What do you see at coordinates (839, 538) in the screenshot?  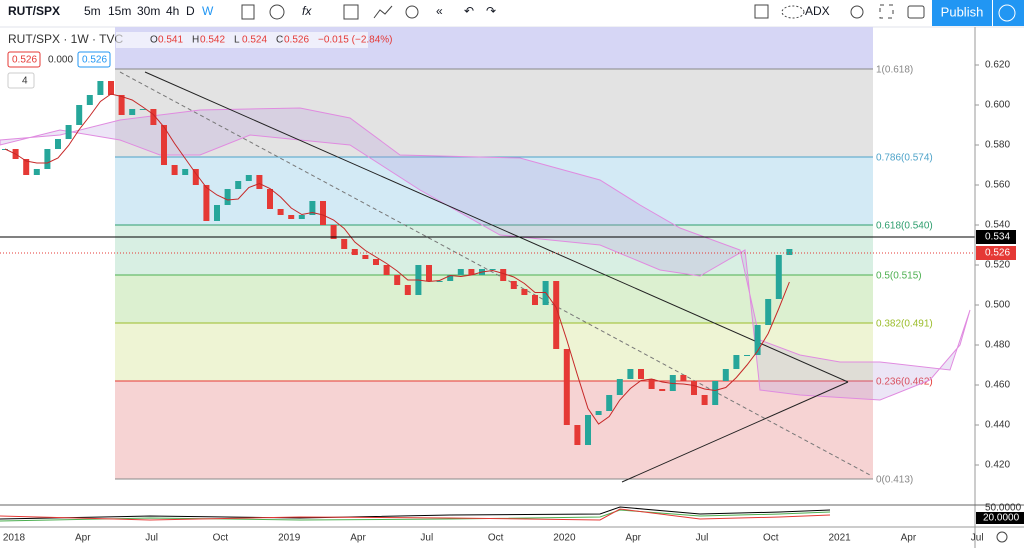 I see `x-tick-label: 2021` at bounding box center [839, 538].